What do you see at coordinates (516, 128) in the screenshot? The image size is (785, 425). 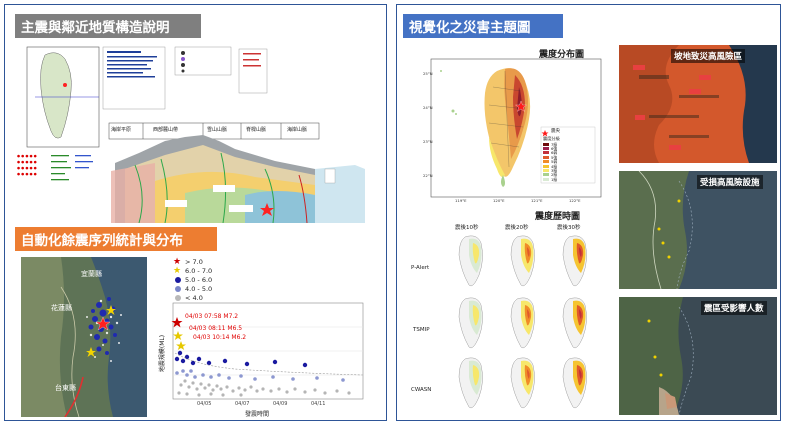 I see `intensity-map-image` at bounding box center [516, 128].